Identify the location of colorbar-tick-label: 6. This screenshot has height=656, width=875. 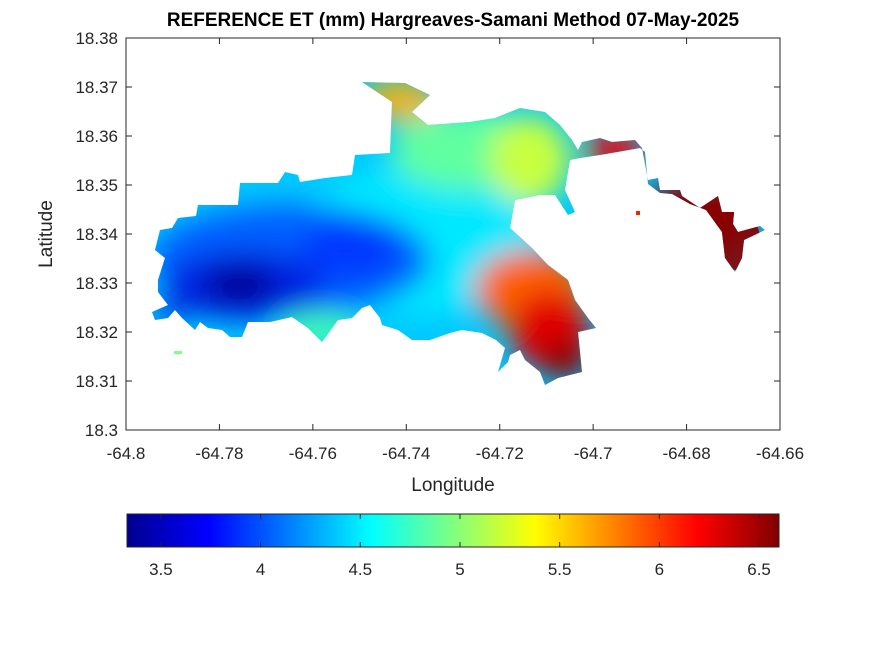
(659, 569).